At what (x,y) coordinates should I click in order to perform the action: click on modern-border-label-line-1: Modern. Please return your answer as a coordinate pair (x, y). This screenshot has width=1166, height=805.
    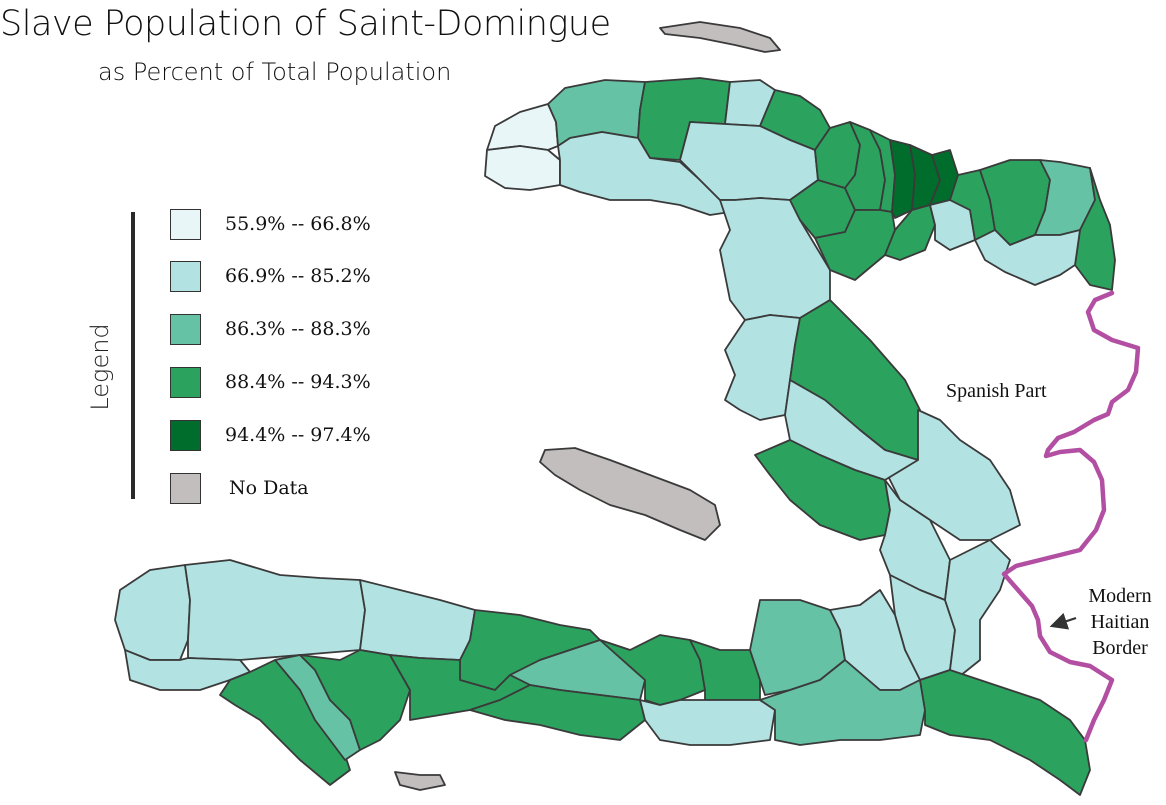
    Looking at the image, I should click on (1120, 596).